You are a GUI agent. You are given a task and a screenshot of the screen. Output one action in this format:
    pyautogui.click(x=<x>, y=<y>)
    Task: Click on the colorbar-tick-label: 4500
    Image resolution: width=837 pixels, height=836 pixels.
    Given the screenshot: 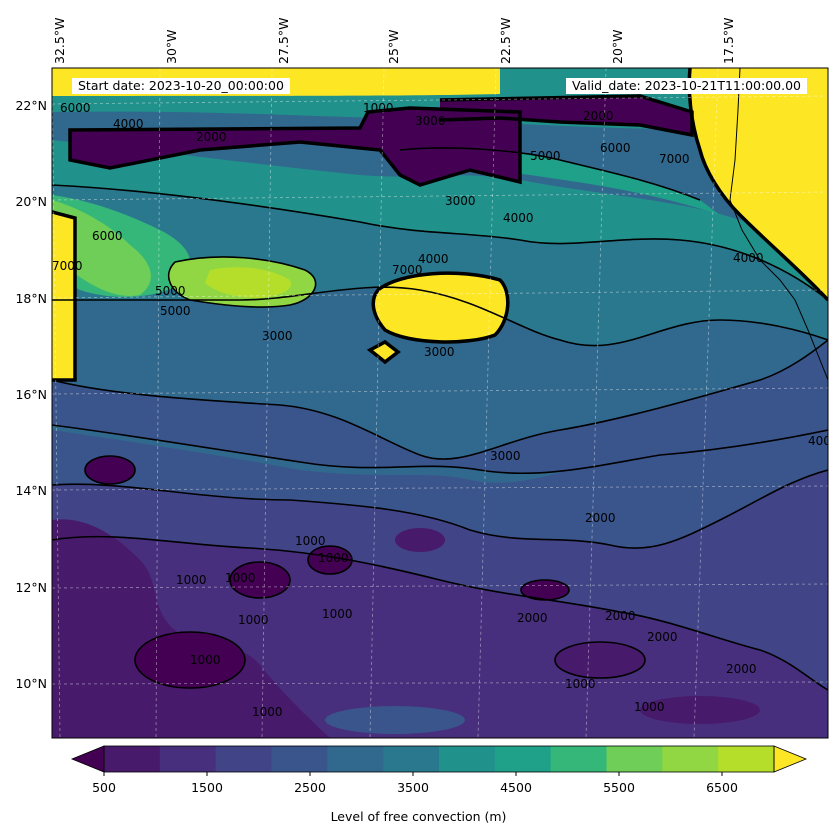 What is the action you would take?
    pyautogui.click(x=516, y=787)
    